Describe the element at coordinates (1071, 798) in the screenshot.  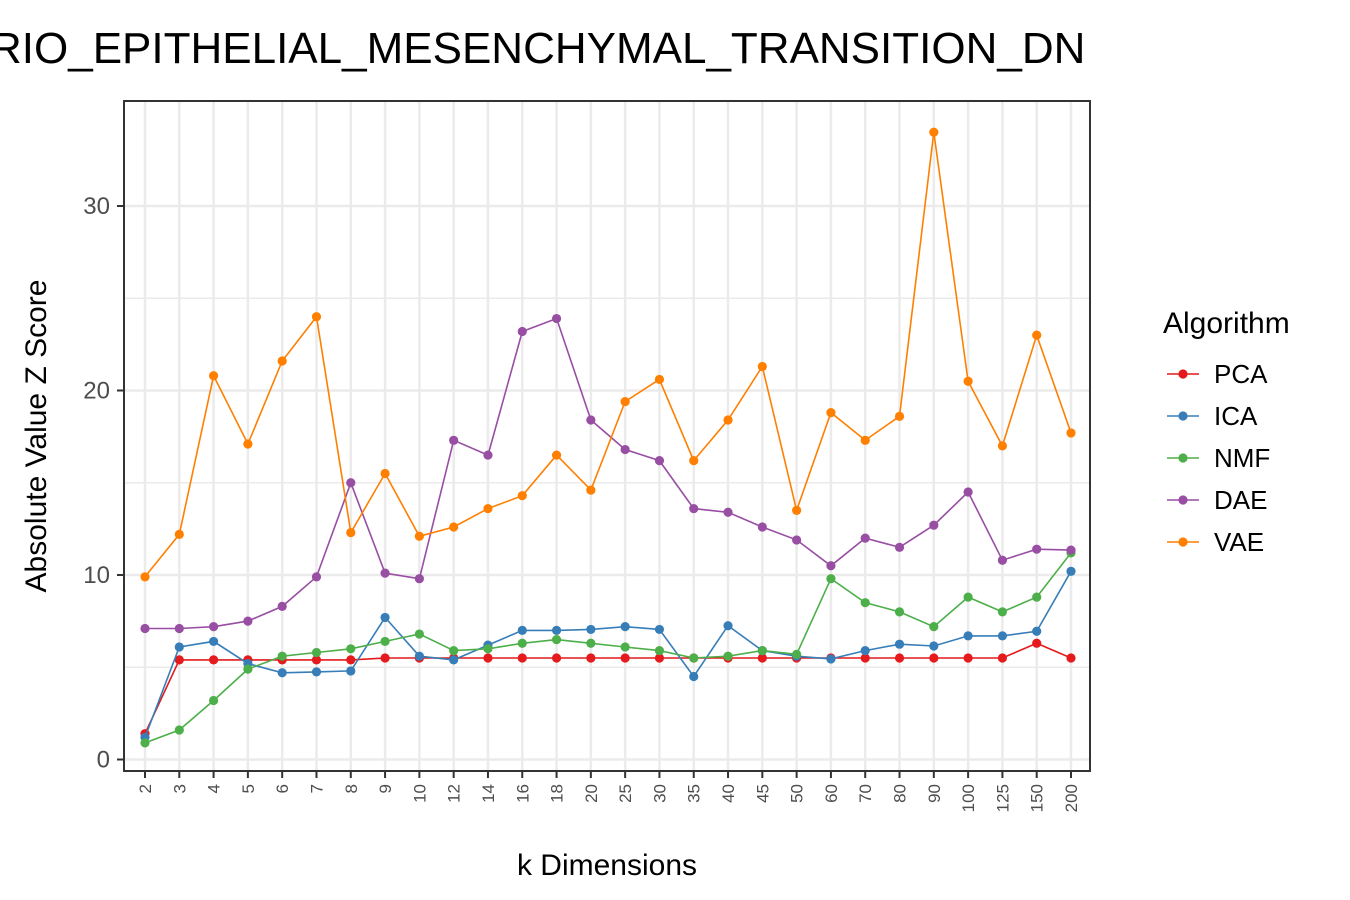
I see `x-tick-label: 200` at that location.